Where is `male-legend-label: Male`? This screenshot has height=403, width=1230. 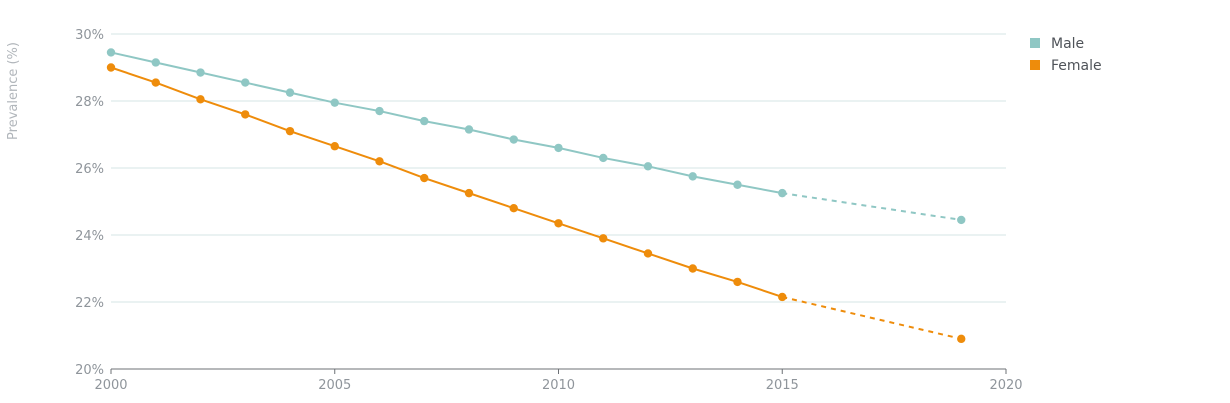
male-legend-label: Male is located at coordinates (1067, 44).